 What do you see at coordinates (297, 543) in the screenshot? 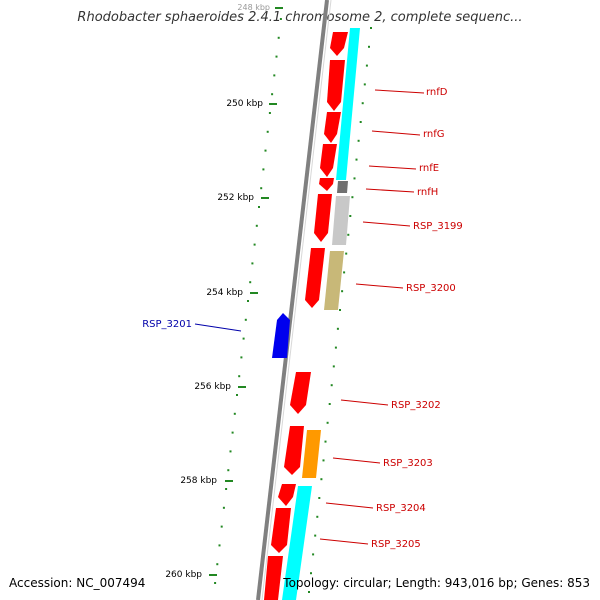
I see `cog-band-cyan-bottom` at bounding box center [297, 543].